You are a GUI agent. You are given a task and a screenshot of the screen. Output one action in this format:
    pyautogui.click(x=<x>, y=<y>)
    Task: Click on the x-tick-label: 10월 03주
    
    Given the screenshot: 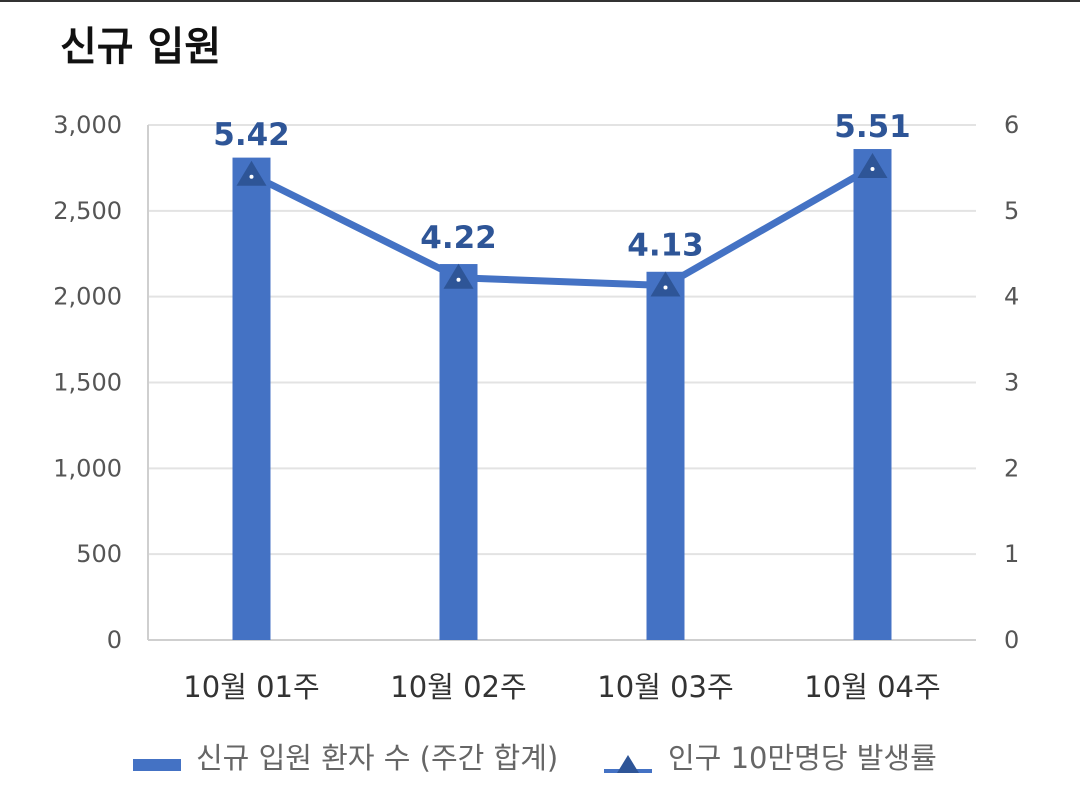 What is the action you would take?
    pyautogui.click(x=665, y=687)
    